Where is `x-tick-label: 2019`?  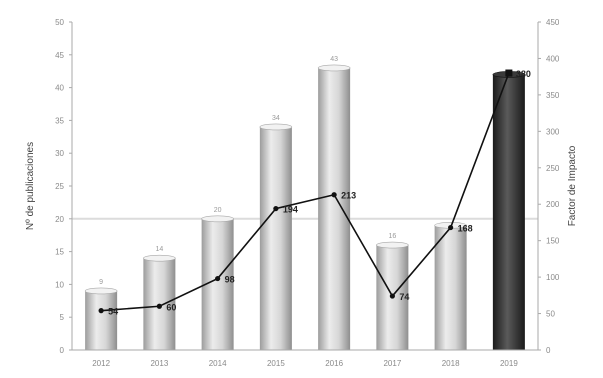
x-tick-label: 2019 is located at coordinates (509, 363).